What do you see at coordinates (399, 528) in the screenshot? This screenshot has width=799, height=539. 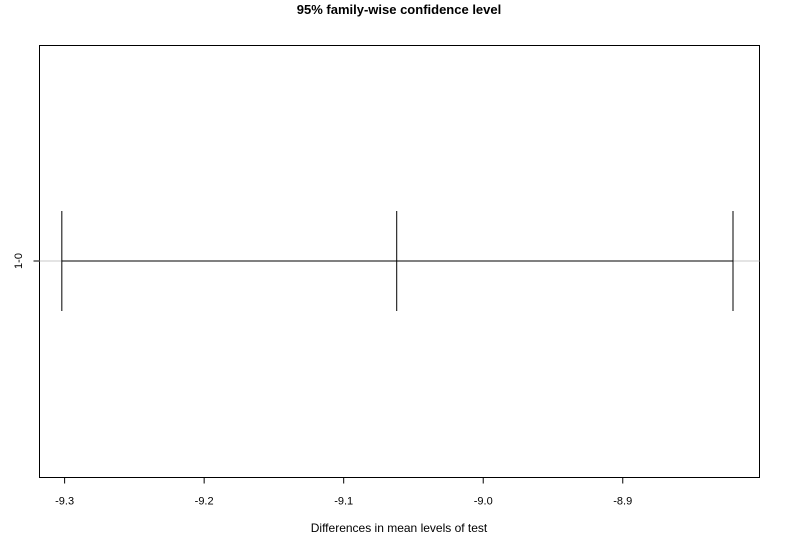 I see `x-axis-label: Differences in mean levels of test` at bounding box center [399, 528].